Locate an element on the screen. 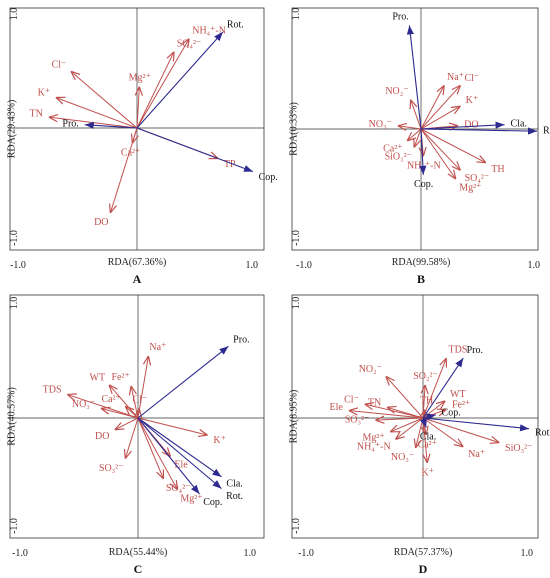  env-label-fe: Fe²⁺ is located at coordinates (120, 377).